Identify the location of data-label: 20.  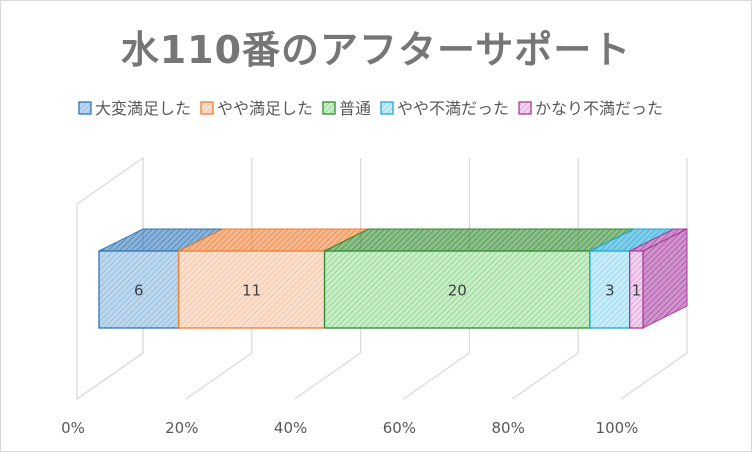
(457, 291).